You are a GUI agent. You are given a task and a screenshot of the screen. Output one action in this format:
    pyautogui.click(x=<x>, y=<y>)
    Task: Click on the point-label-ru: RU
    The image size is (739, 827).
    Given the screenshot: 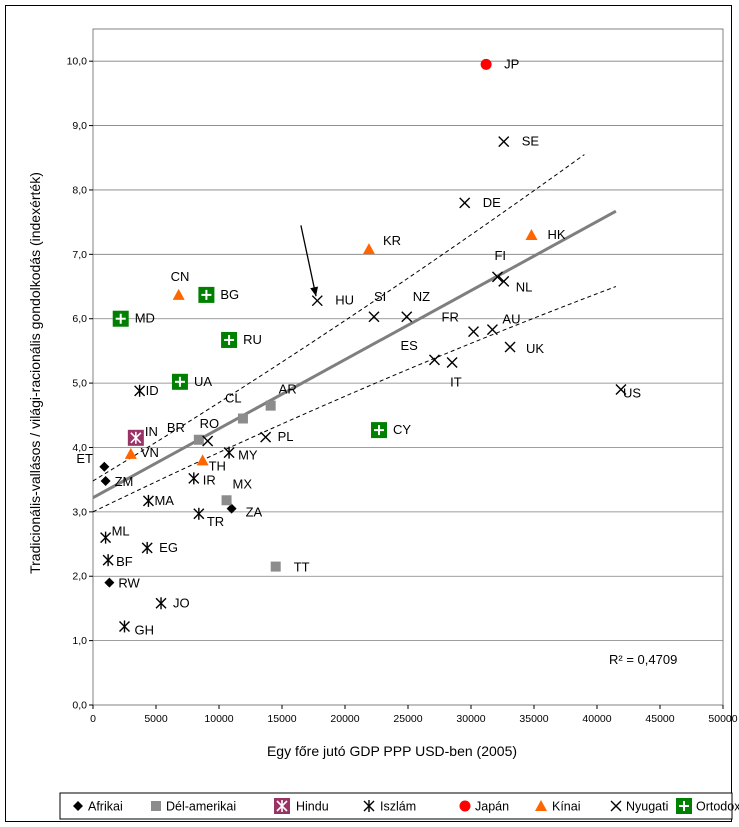 What is the action you would take?
    pyautogui.click(x=252, y=339)
    